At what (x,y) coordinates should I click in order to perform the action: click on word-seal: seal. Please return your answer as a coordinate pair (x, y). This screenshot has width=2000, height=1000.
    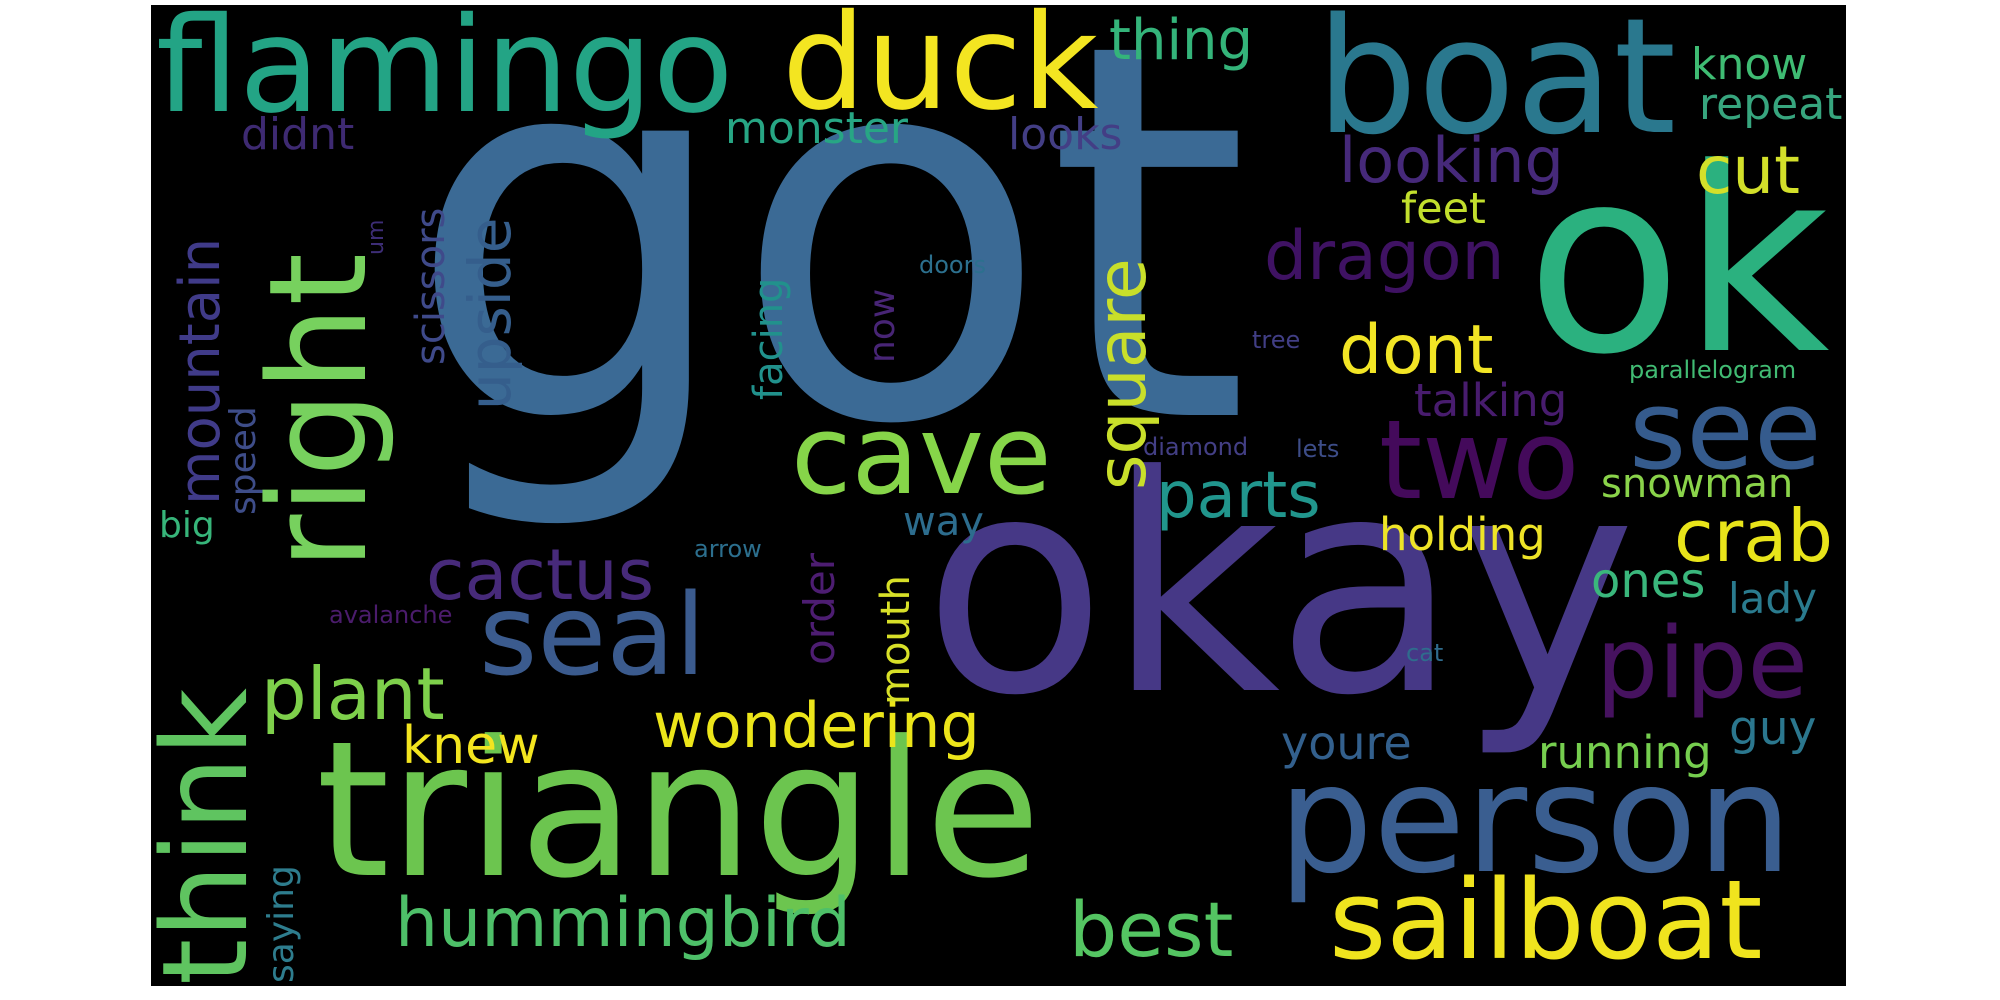
    Looking at the image, I should click on (593, 636).